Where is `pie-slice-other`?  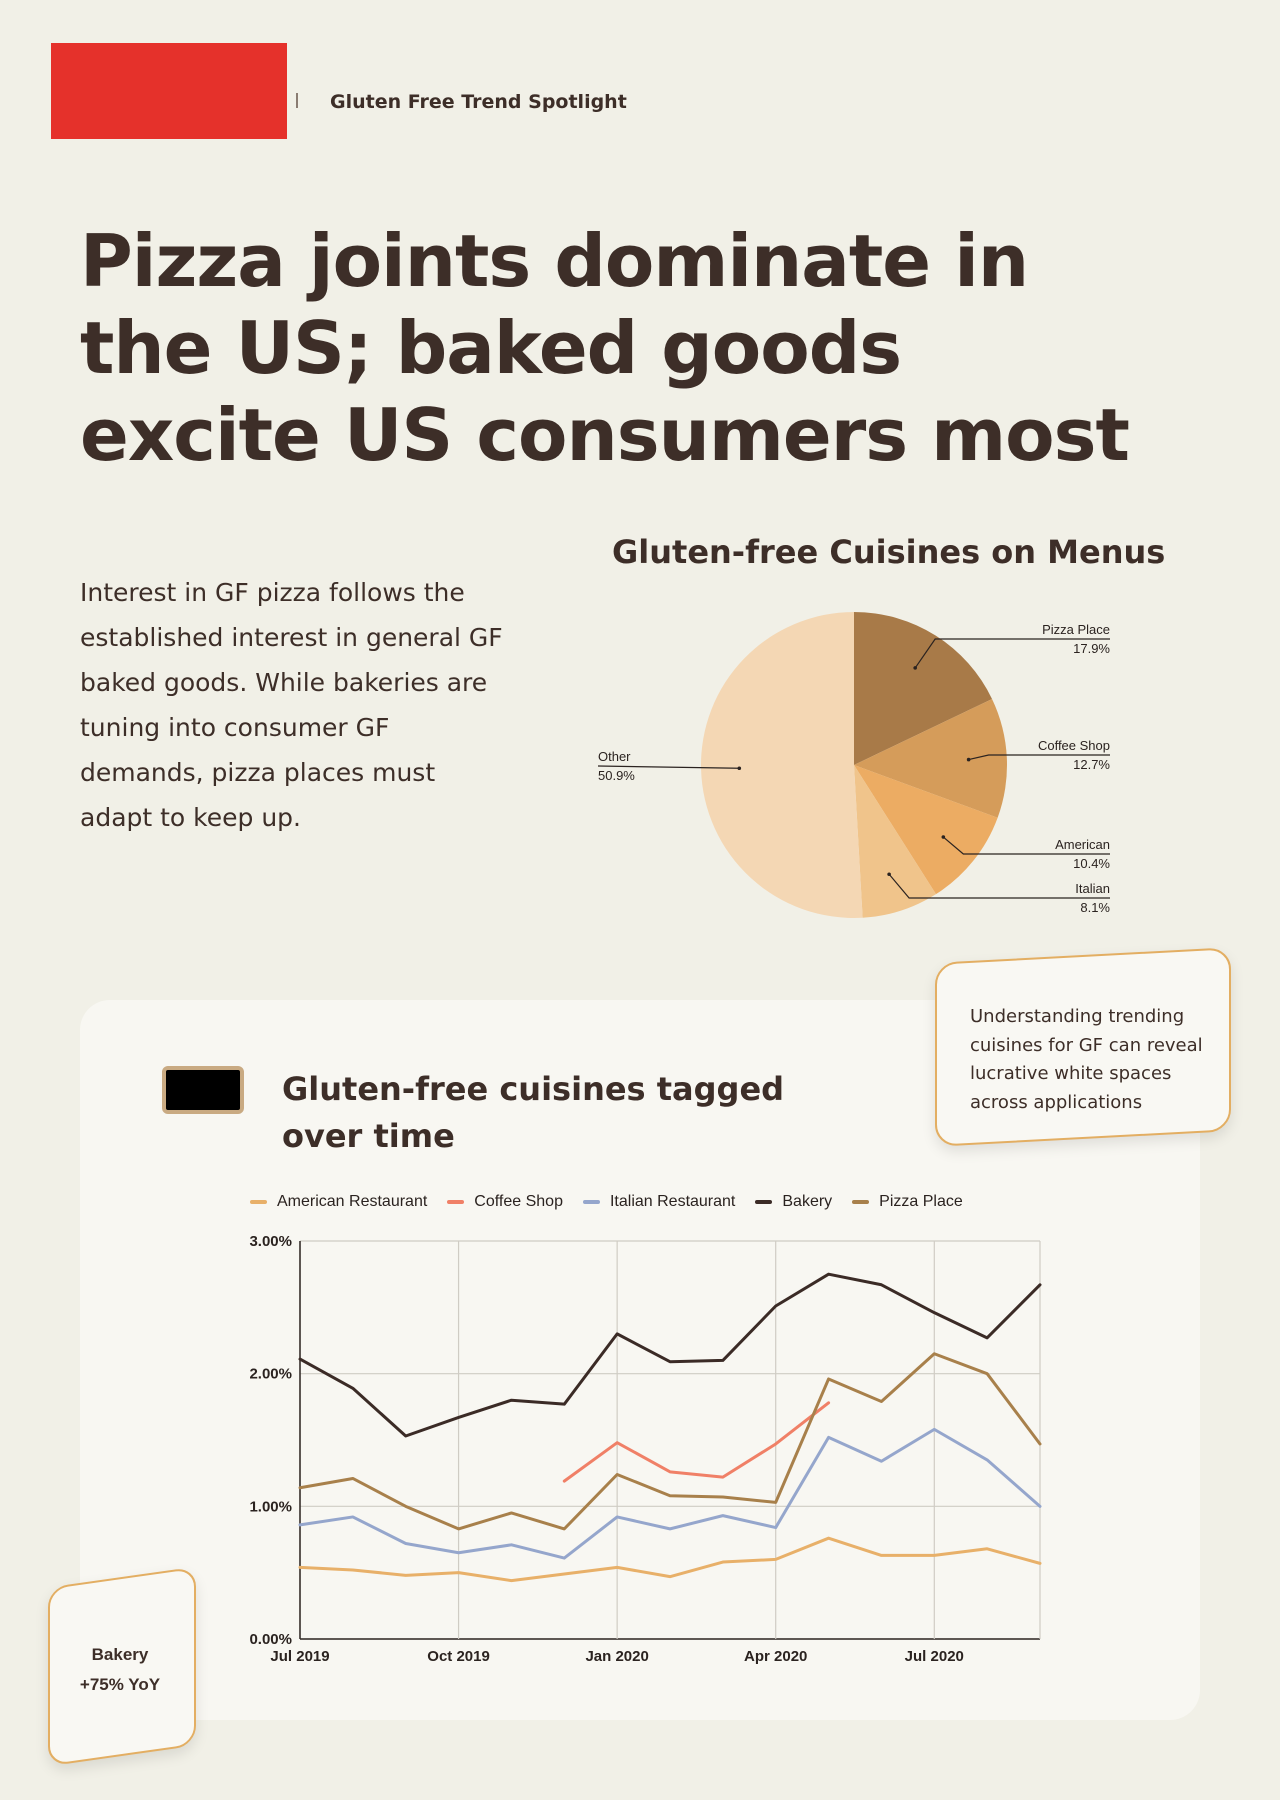 pie-slice-other is located at coordinates (782, 765).